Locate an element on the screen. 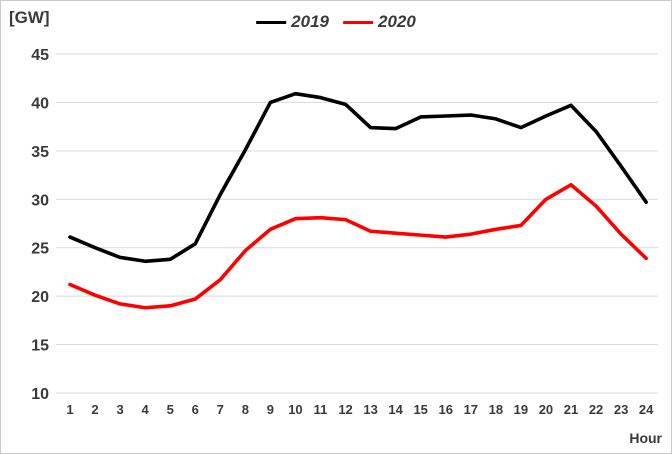 This screenshot has height=454, width=672. x-tick-label-14: 14 is located at coordinates (395, 409).